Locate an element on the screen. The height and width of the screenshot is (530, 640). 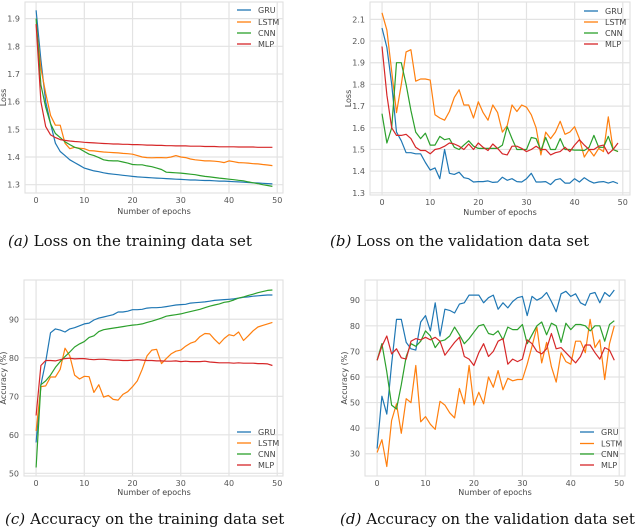
caption-label: (d) is located at coordinates (350, 519).